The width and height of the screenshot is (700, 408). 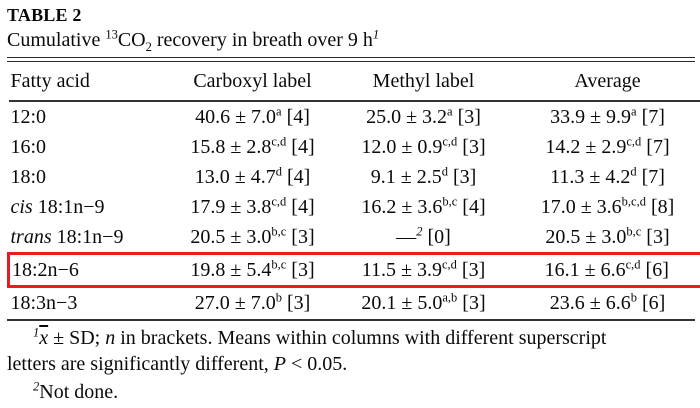 I want to click on methyl-cell: 12.0 ± 0.9c,d [3], so click(x=423, y=145).